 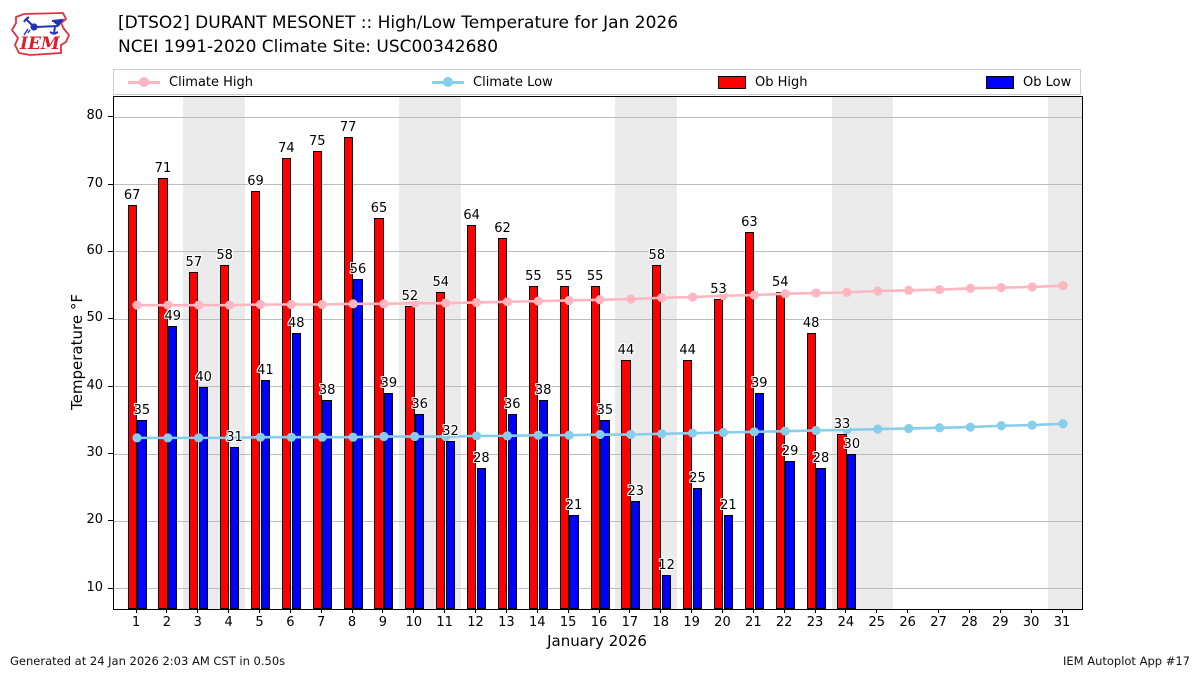 I want to click on climate-low-marker, so click(x=1032, y=425).